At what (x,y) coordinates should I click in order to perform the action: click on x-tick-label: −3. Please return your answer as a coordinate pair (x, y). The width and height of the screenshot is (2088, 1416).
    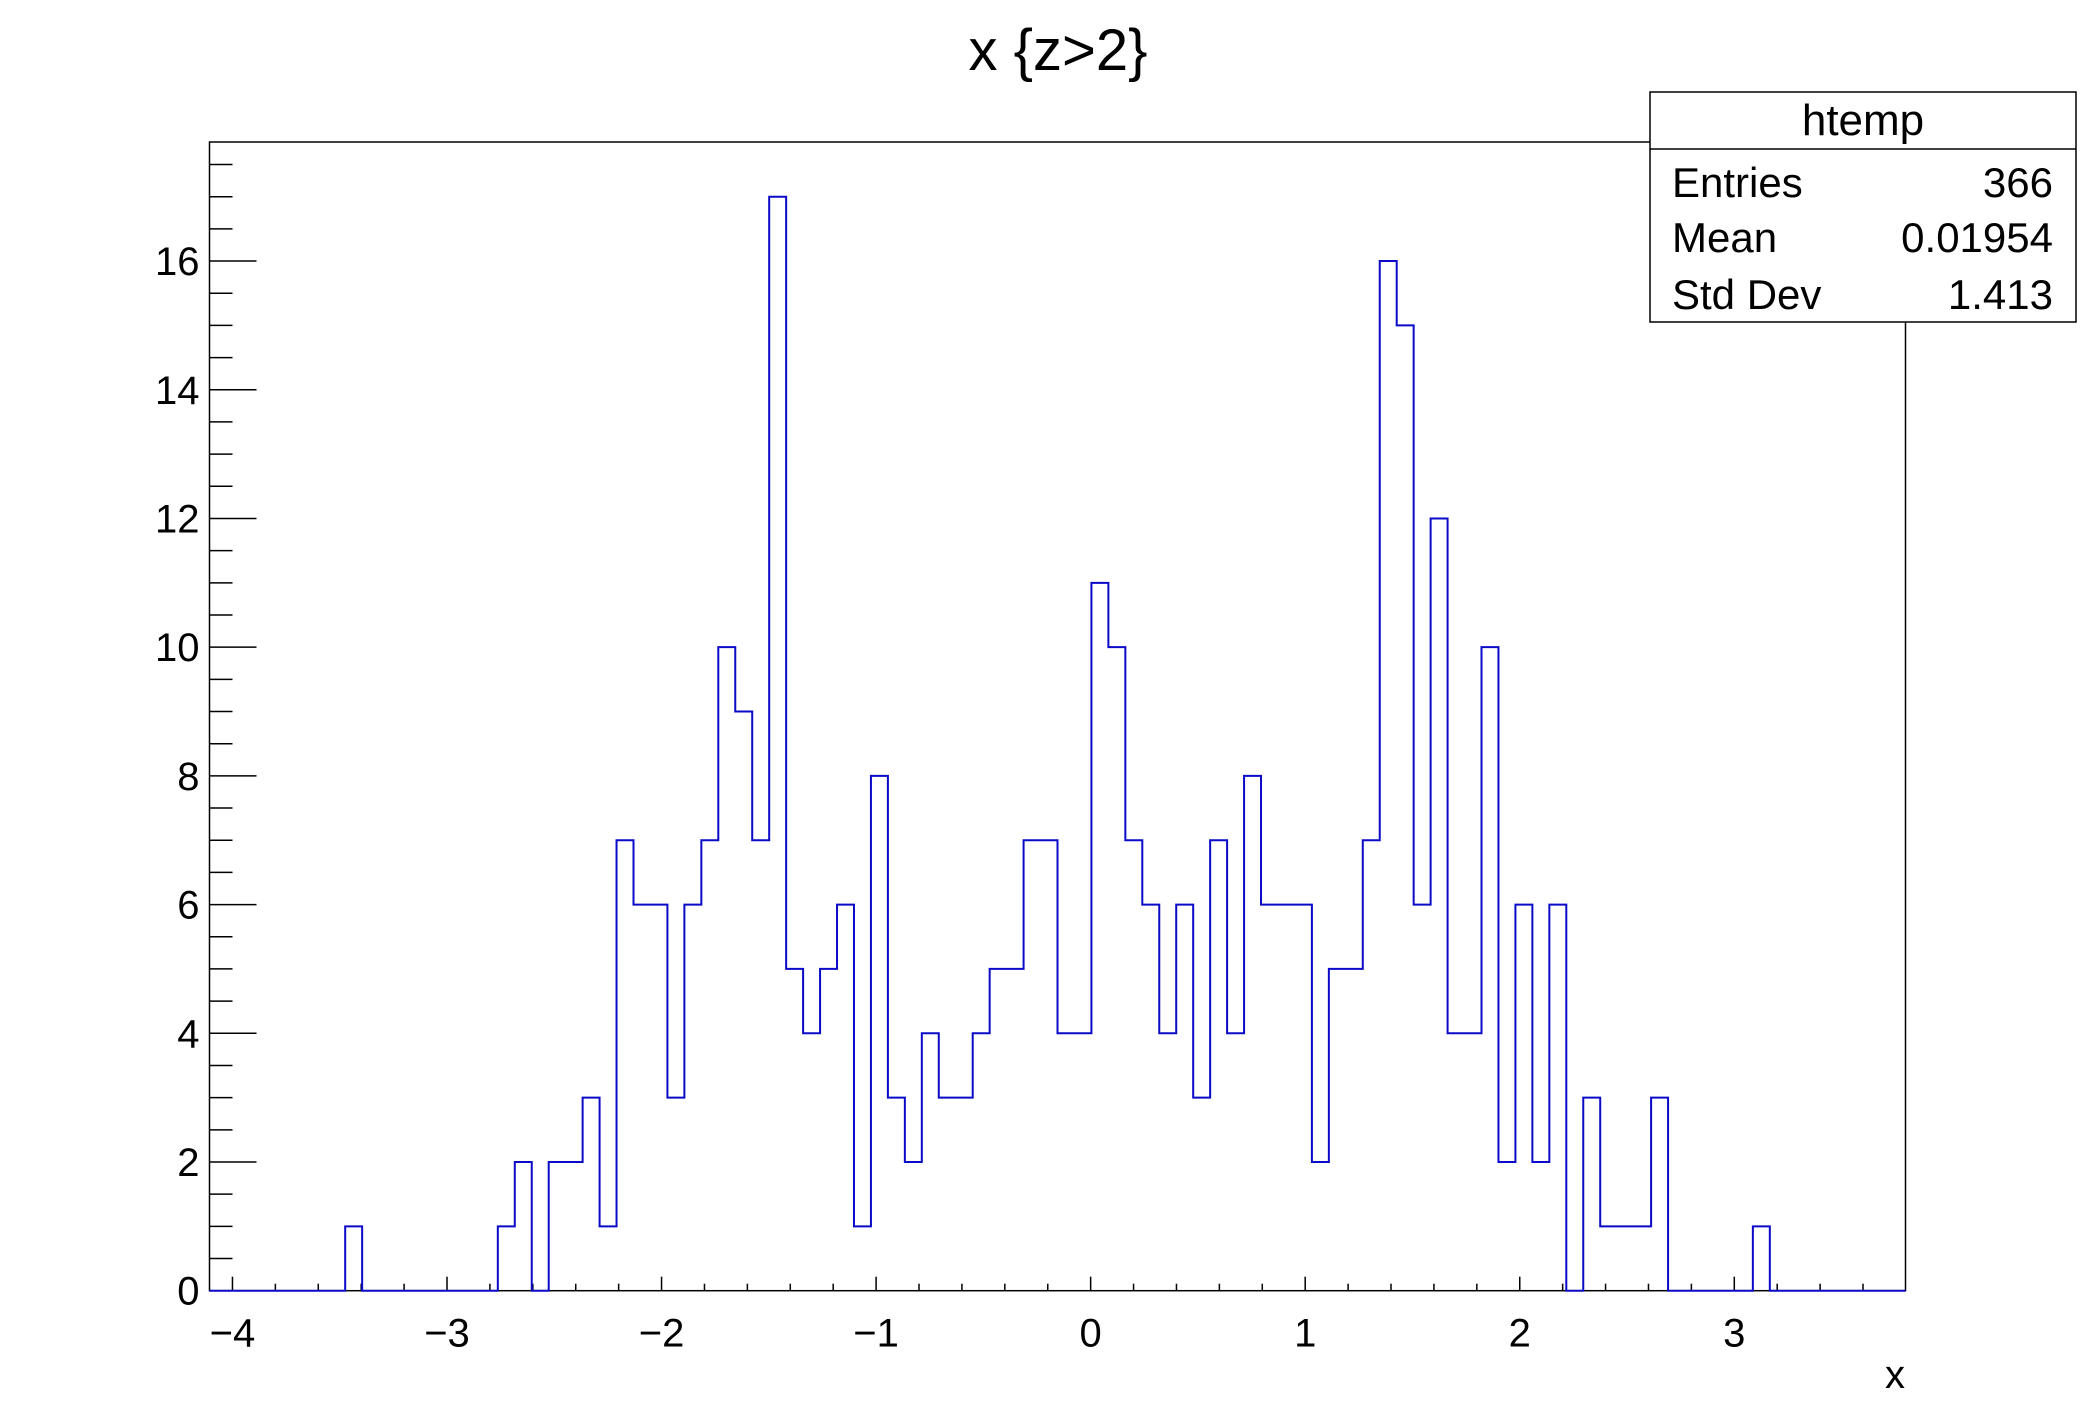
    Looking at the image, I should click on (447, 1334).